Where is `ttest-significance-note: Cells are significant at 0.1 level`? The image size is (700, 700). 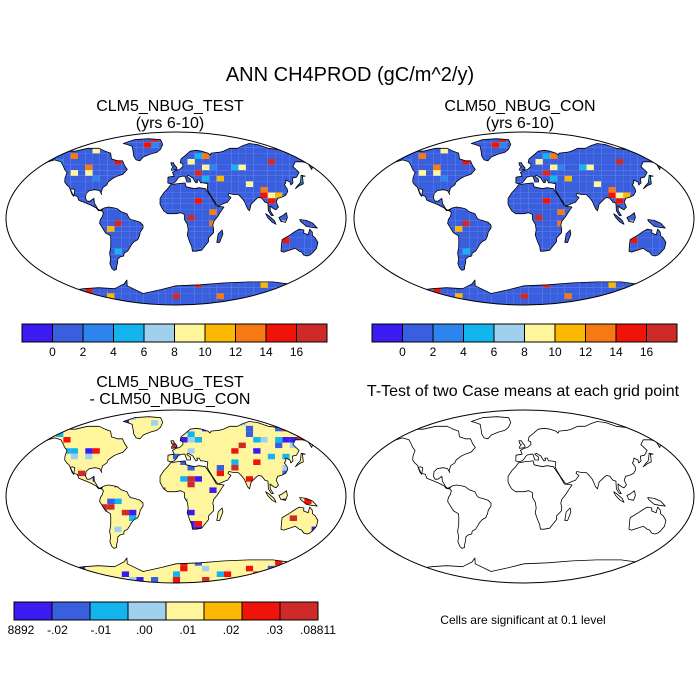
ttest-significance-note: Cells are significant at 0.1 level is located at coordinates (523, 620).